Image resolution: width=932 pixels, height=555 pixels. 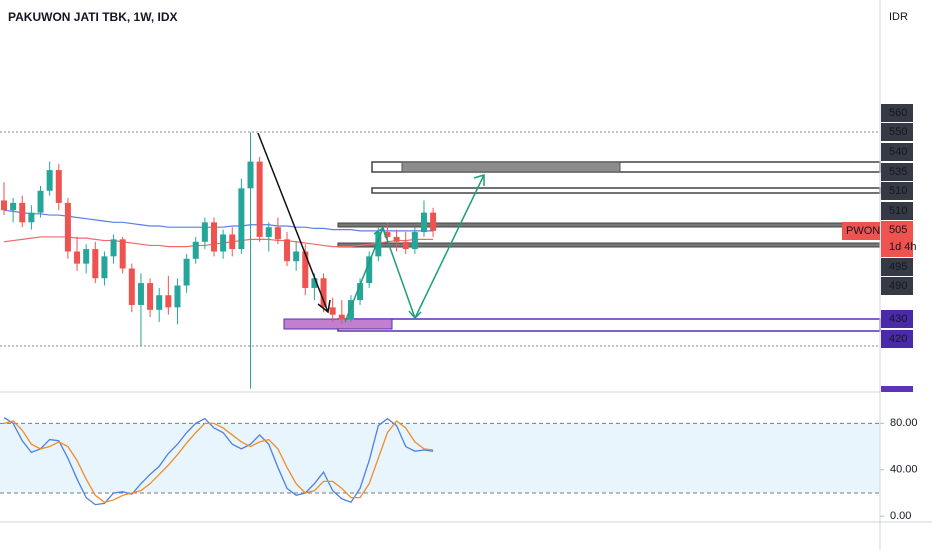 What do you see at coordinates (904, 470) in the screenshot?
I see `y-tick-label: 40.00` at bounding box center [904, 470].